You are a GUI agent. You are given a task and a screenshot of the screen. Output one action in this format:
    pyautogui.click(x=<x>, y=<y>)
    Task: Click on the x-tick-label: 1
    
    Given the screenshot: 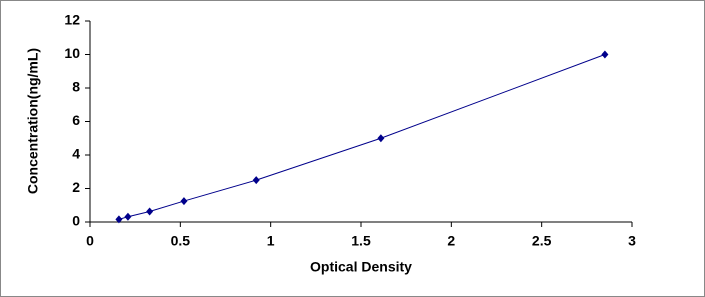 What is the action you would take?
    pyautogui.click(x=271, y=241)
    